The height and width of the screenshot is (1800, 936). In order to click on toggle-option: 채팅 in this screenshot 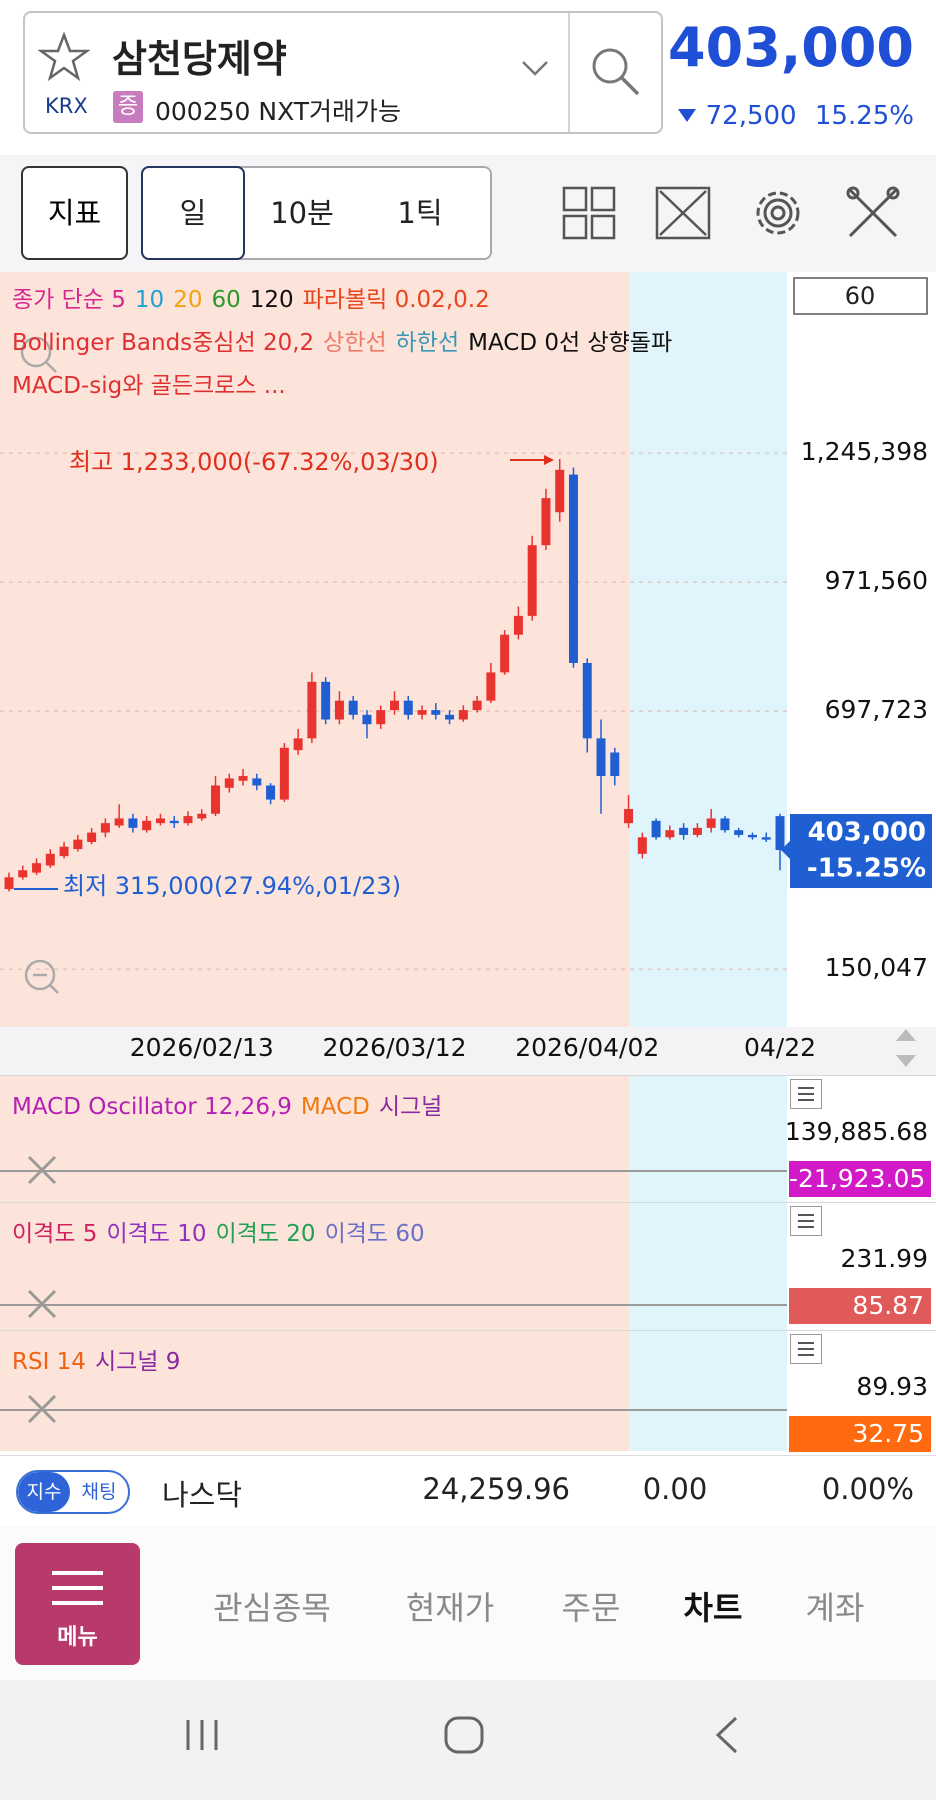, I will do `click(99, 1492)`.